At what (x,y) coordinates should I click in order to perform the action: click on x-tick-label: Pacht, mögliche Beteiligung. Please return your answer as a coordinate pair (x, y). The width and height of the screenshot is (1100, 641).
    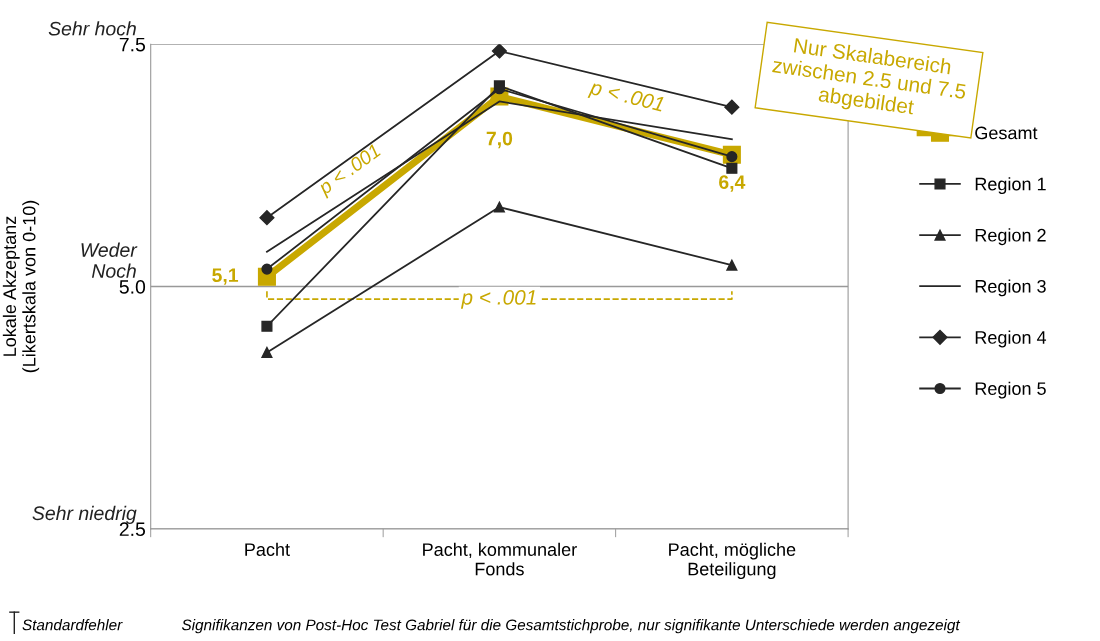
    Looking at the image, I should click on (732, 560).